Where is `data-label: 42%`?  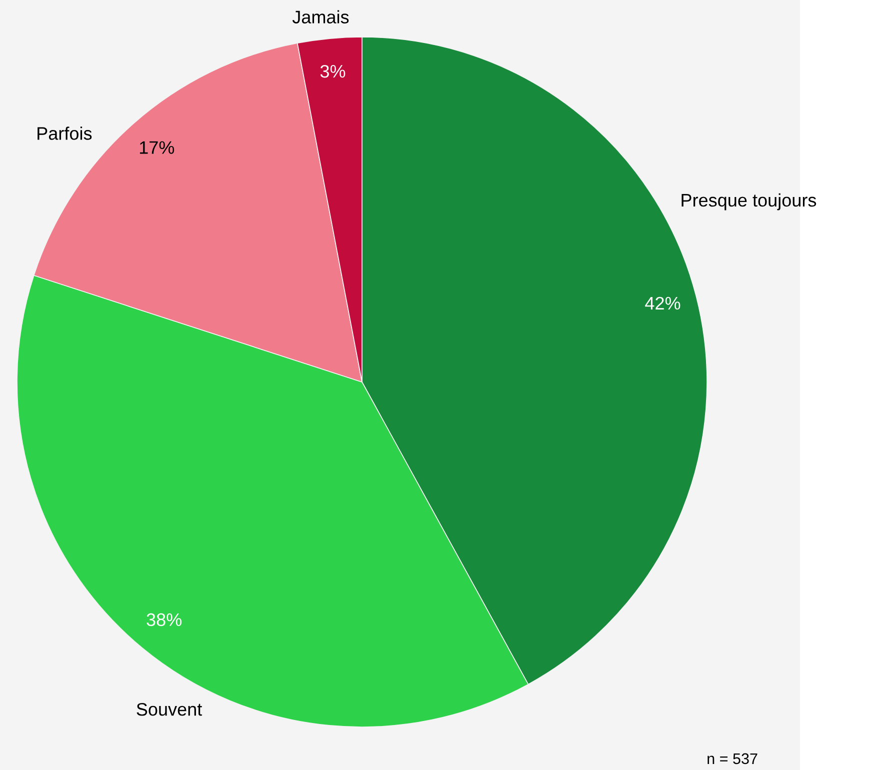
data-label: 42% is located at coordinates (662, 303).